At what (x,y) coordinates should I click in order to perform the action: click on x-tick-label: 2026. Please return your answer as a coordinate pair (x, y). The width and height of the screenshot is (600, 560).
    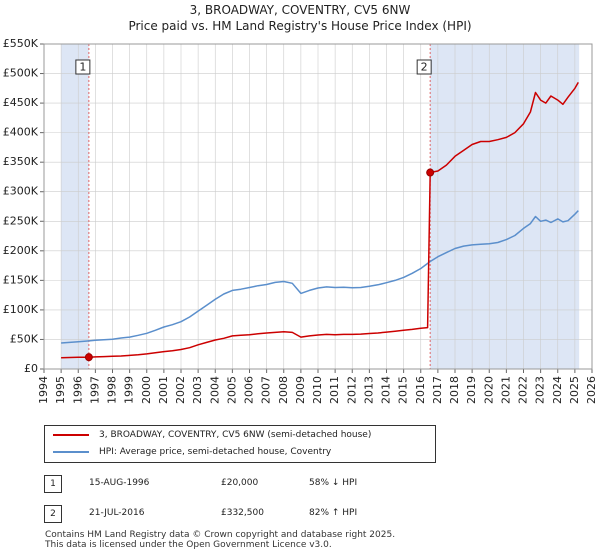
    Looking at the image, I should click on (591, 390).